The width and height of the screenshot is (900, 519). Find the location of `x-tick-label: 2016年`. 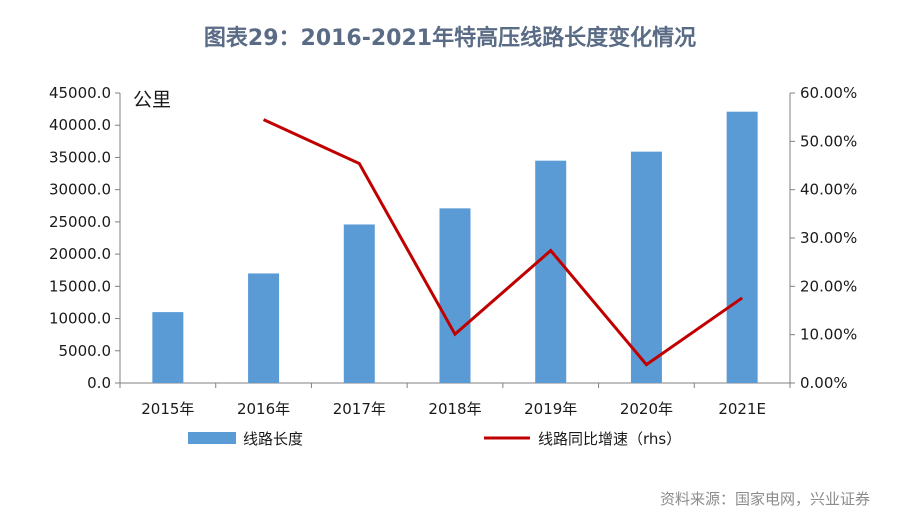

x-tick-label: 2016年 is located at coordinates (263, 409).